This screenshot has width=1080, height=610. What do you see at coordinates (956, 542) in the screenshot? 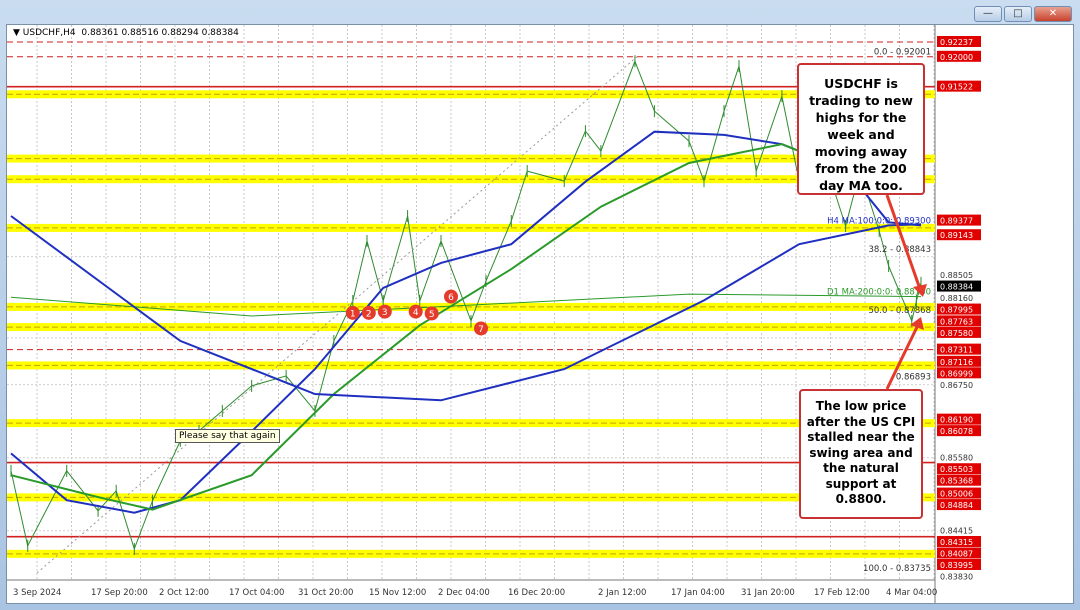
I see `price-tag: 0.84315` at bounding box center [956, 542].